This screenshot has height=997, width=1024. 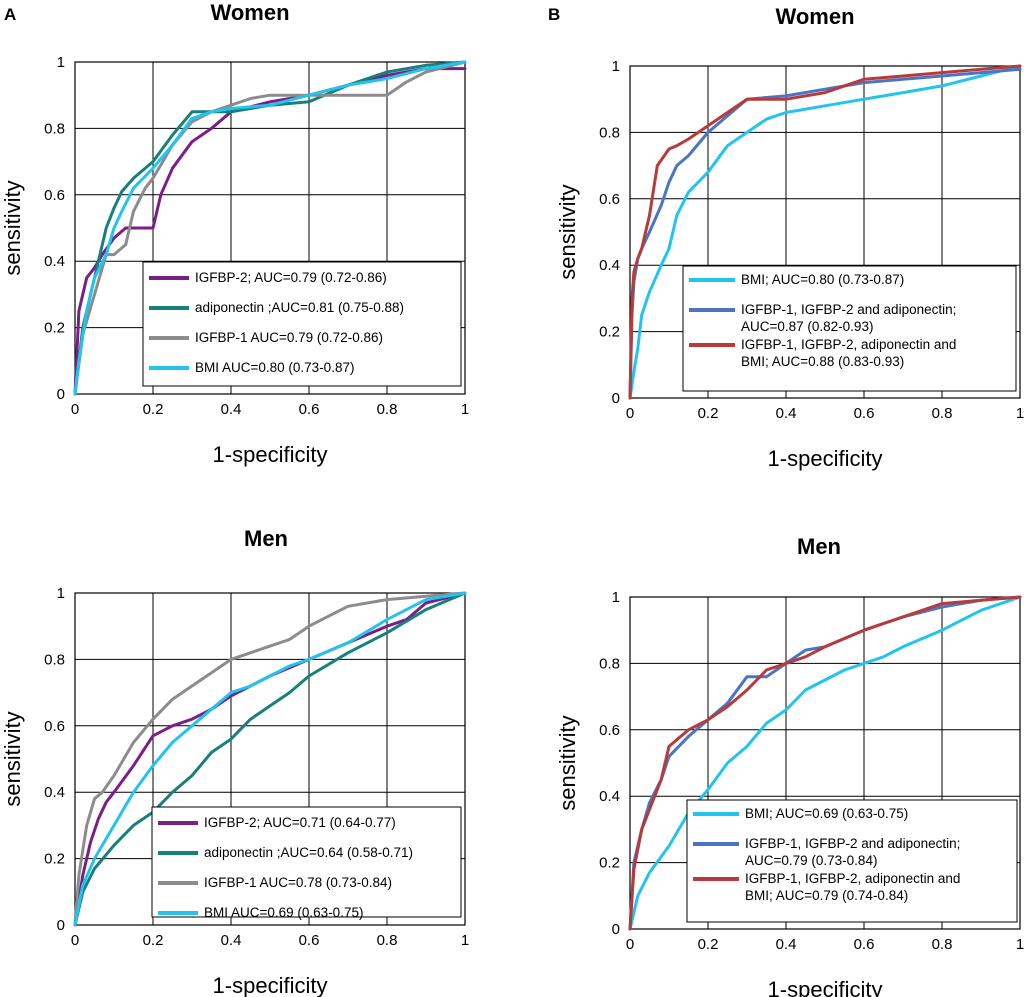 I want to click on legend-label: BMI; AUC=0.69 (0.63-0.75), so click(x=826, y=813).